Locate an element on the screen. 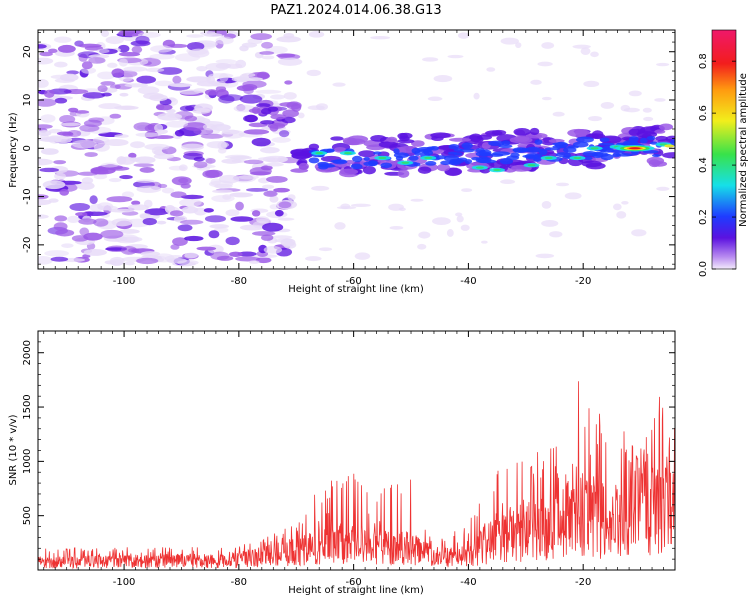 The height and width of the screenshot is (600, 750). x-tick-label: -40 is located at coordinates (468, 281).